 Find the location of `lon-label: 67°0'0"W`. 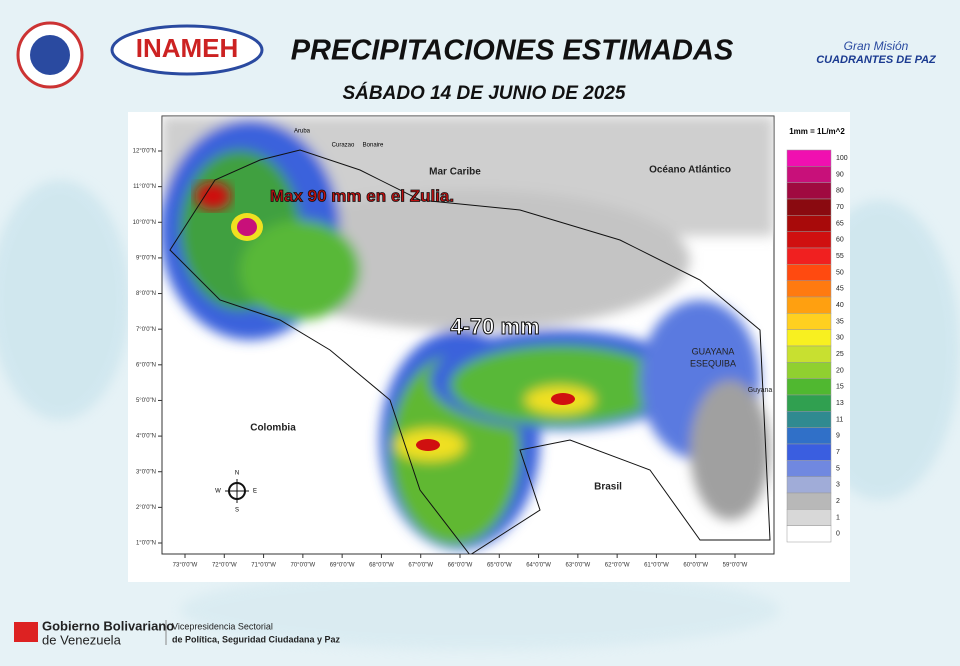

lon-label: 67°0'0"W is located at coordinates (420, 566).